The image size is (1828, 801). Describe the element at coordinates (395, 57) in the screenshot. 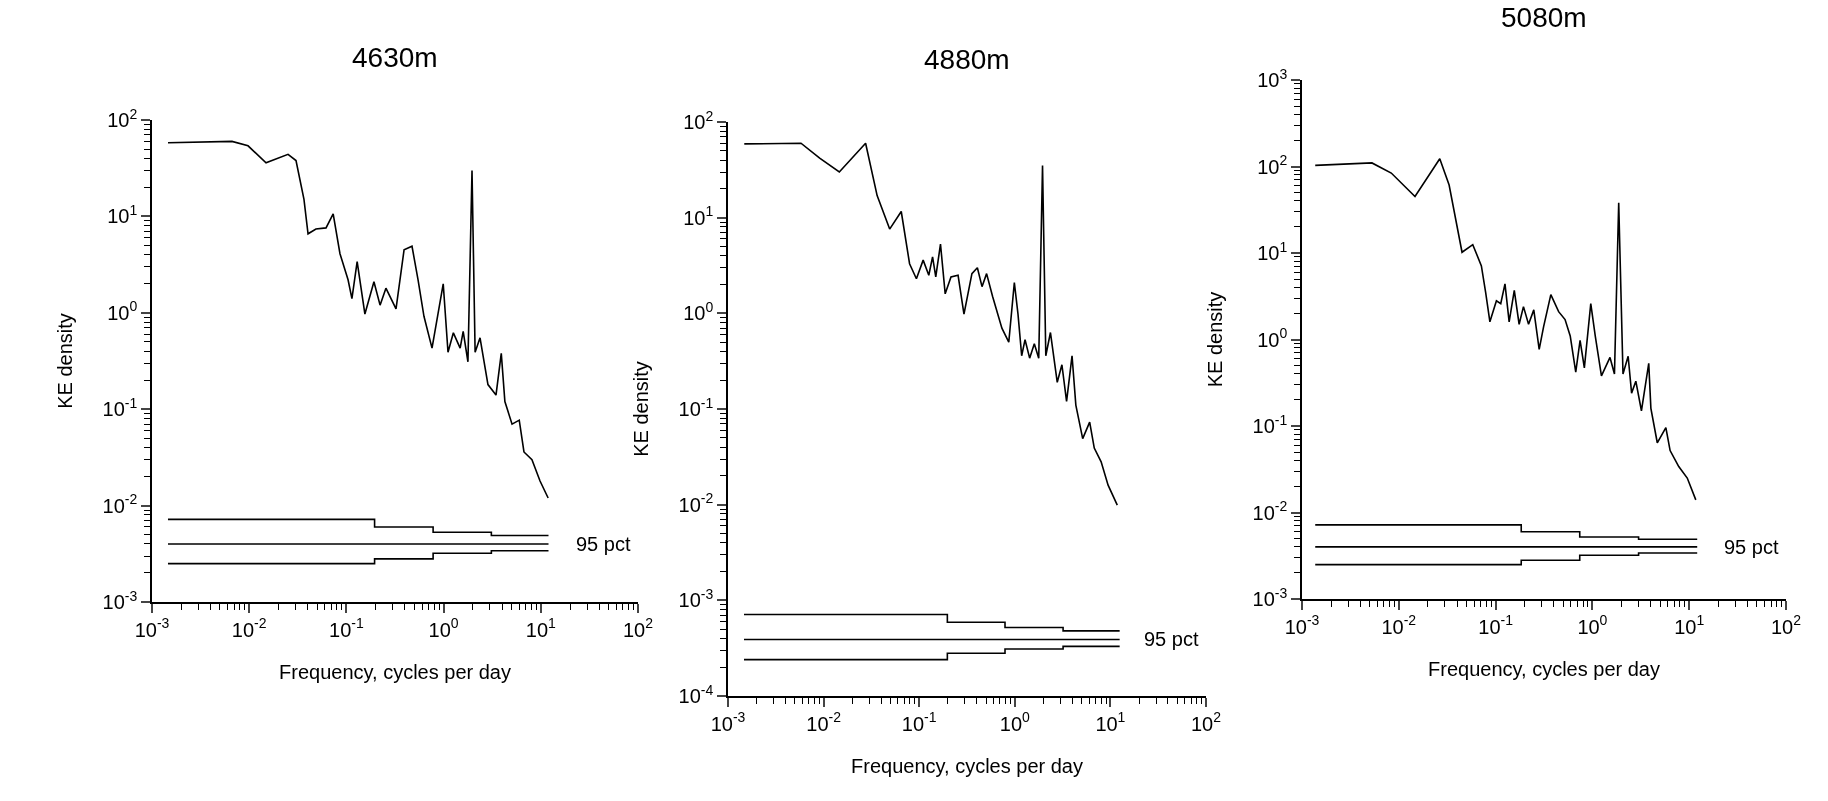

I see `chart-title: 4630m` at that location.